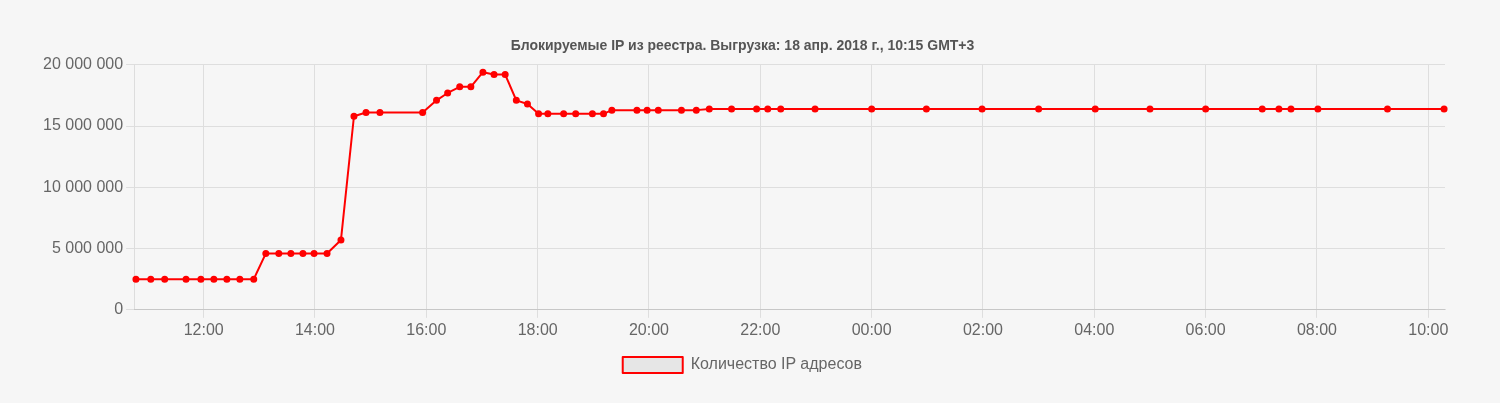 The height and width of the screenshot is (403, 1500). I want to click on x-tick-label: 14:00, so click(315, 329).